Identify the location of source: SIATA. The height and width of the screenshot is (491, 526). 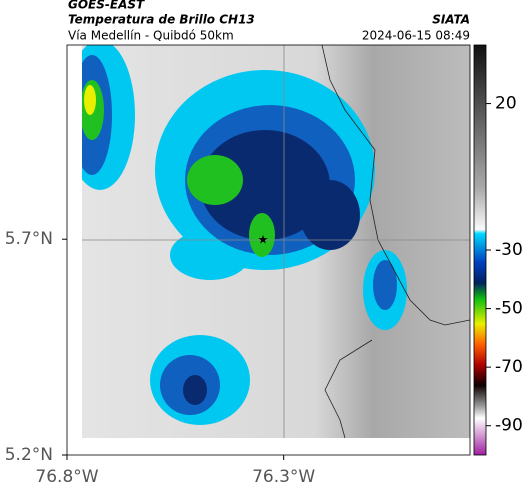
(451, 20).